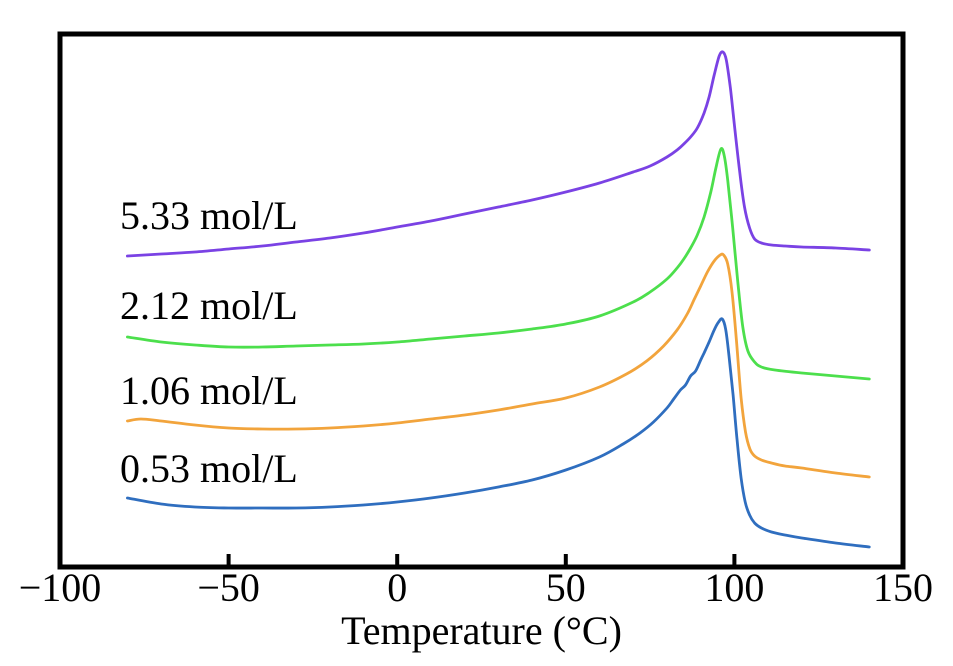 This screenshot has height=666, width=953. Describe the element at coordinates (481, 630) in the screenshot. I see `x-axis-title: Temperature (°C)` at that location.